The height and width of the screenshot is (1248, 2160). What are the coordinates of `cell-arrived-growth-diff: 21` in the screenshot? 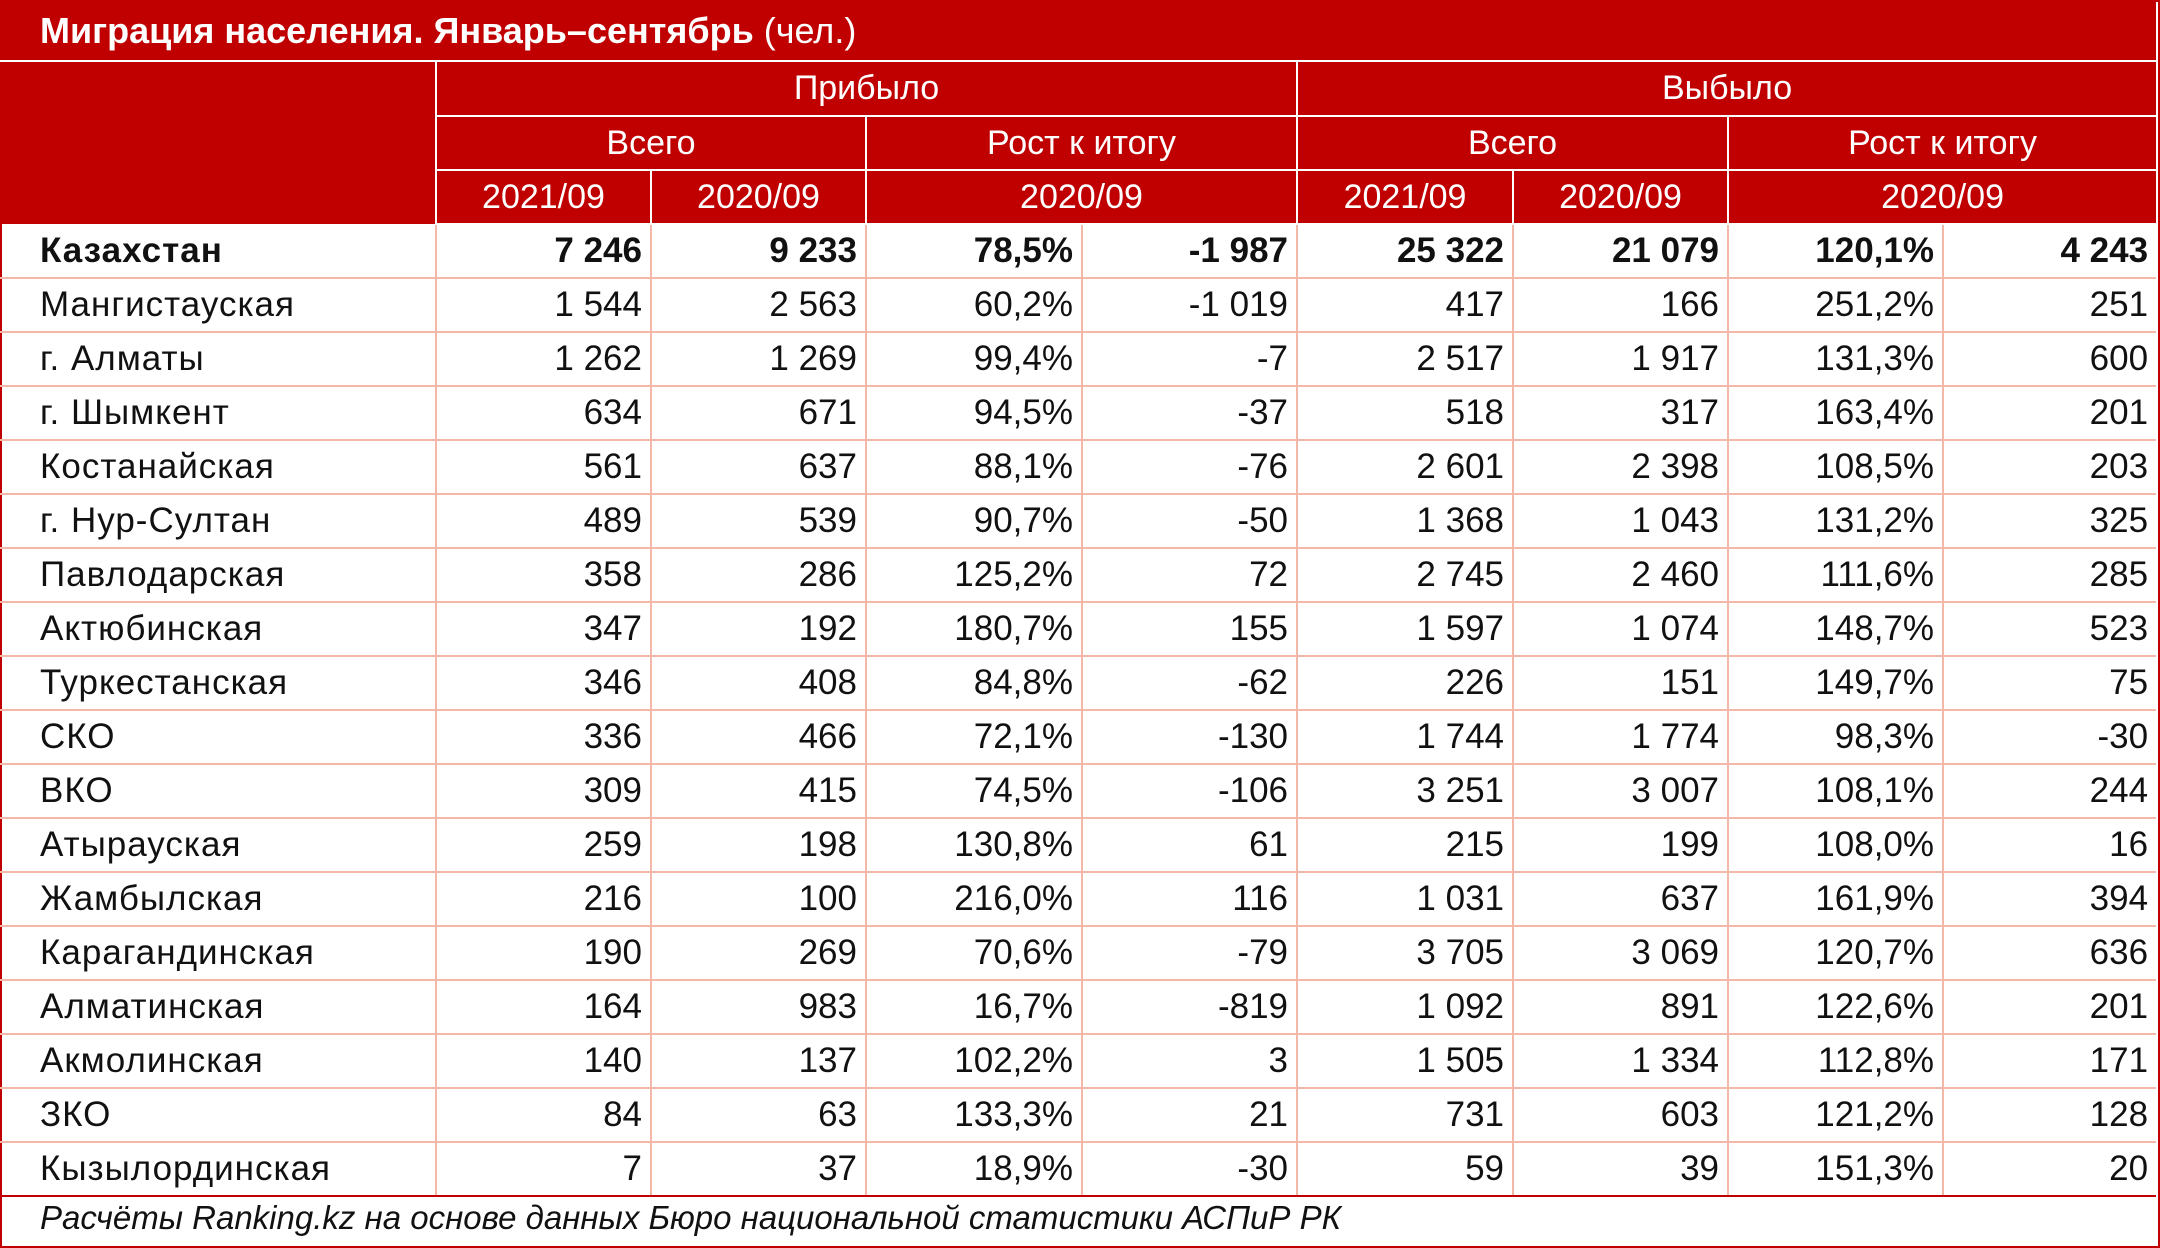 It's located at (1189, 1115).